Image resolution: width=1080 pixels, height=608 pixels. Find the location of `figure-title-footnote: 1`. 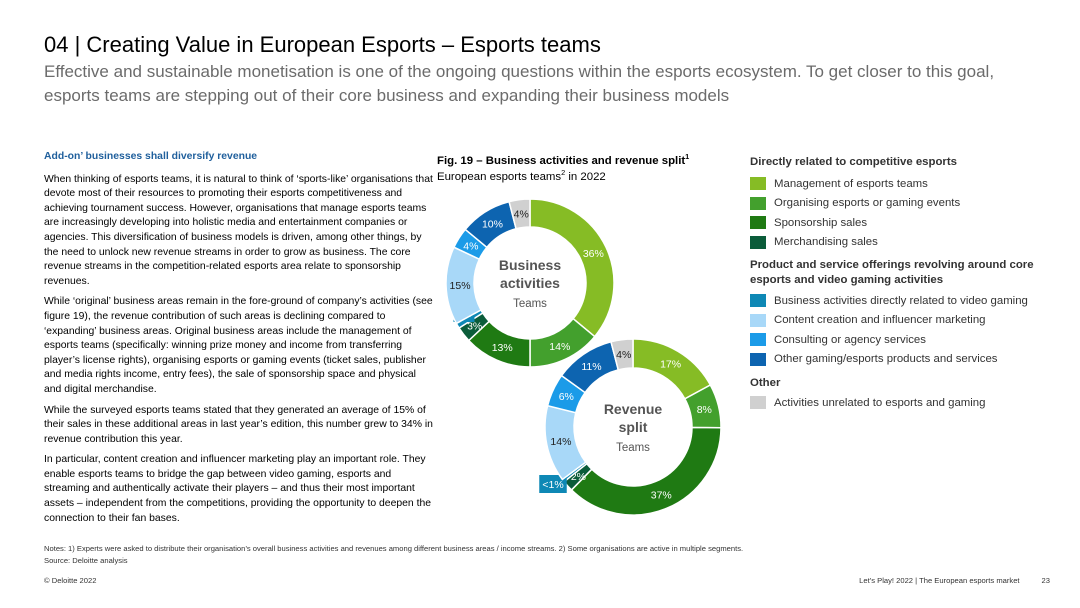

figure-title-footnote: 1 is located at coordinates (687, 156).